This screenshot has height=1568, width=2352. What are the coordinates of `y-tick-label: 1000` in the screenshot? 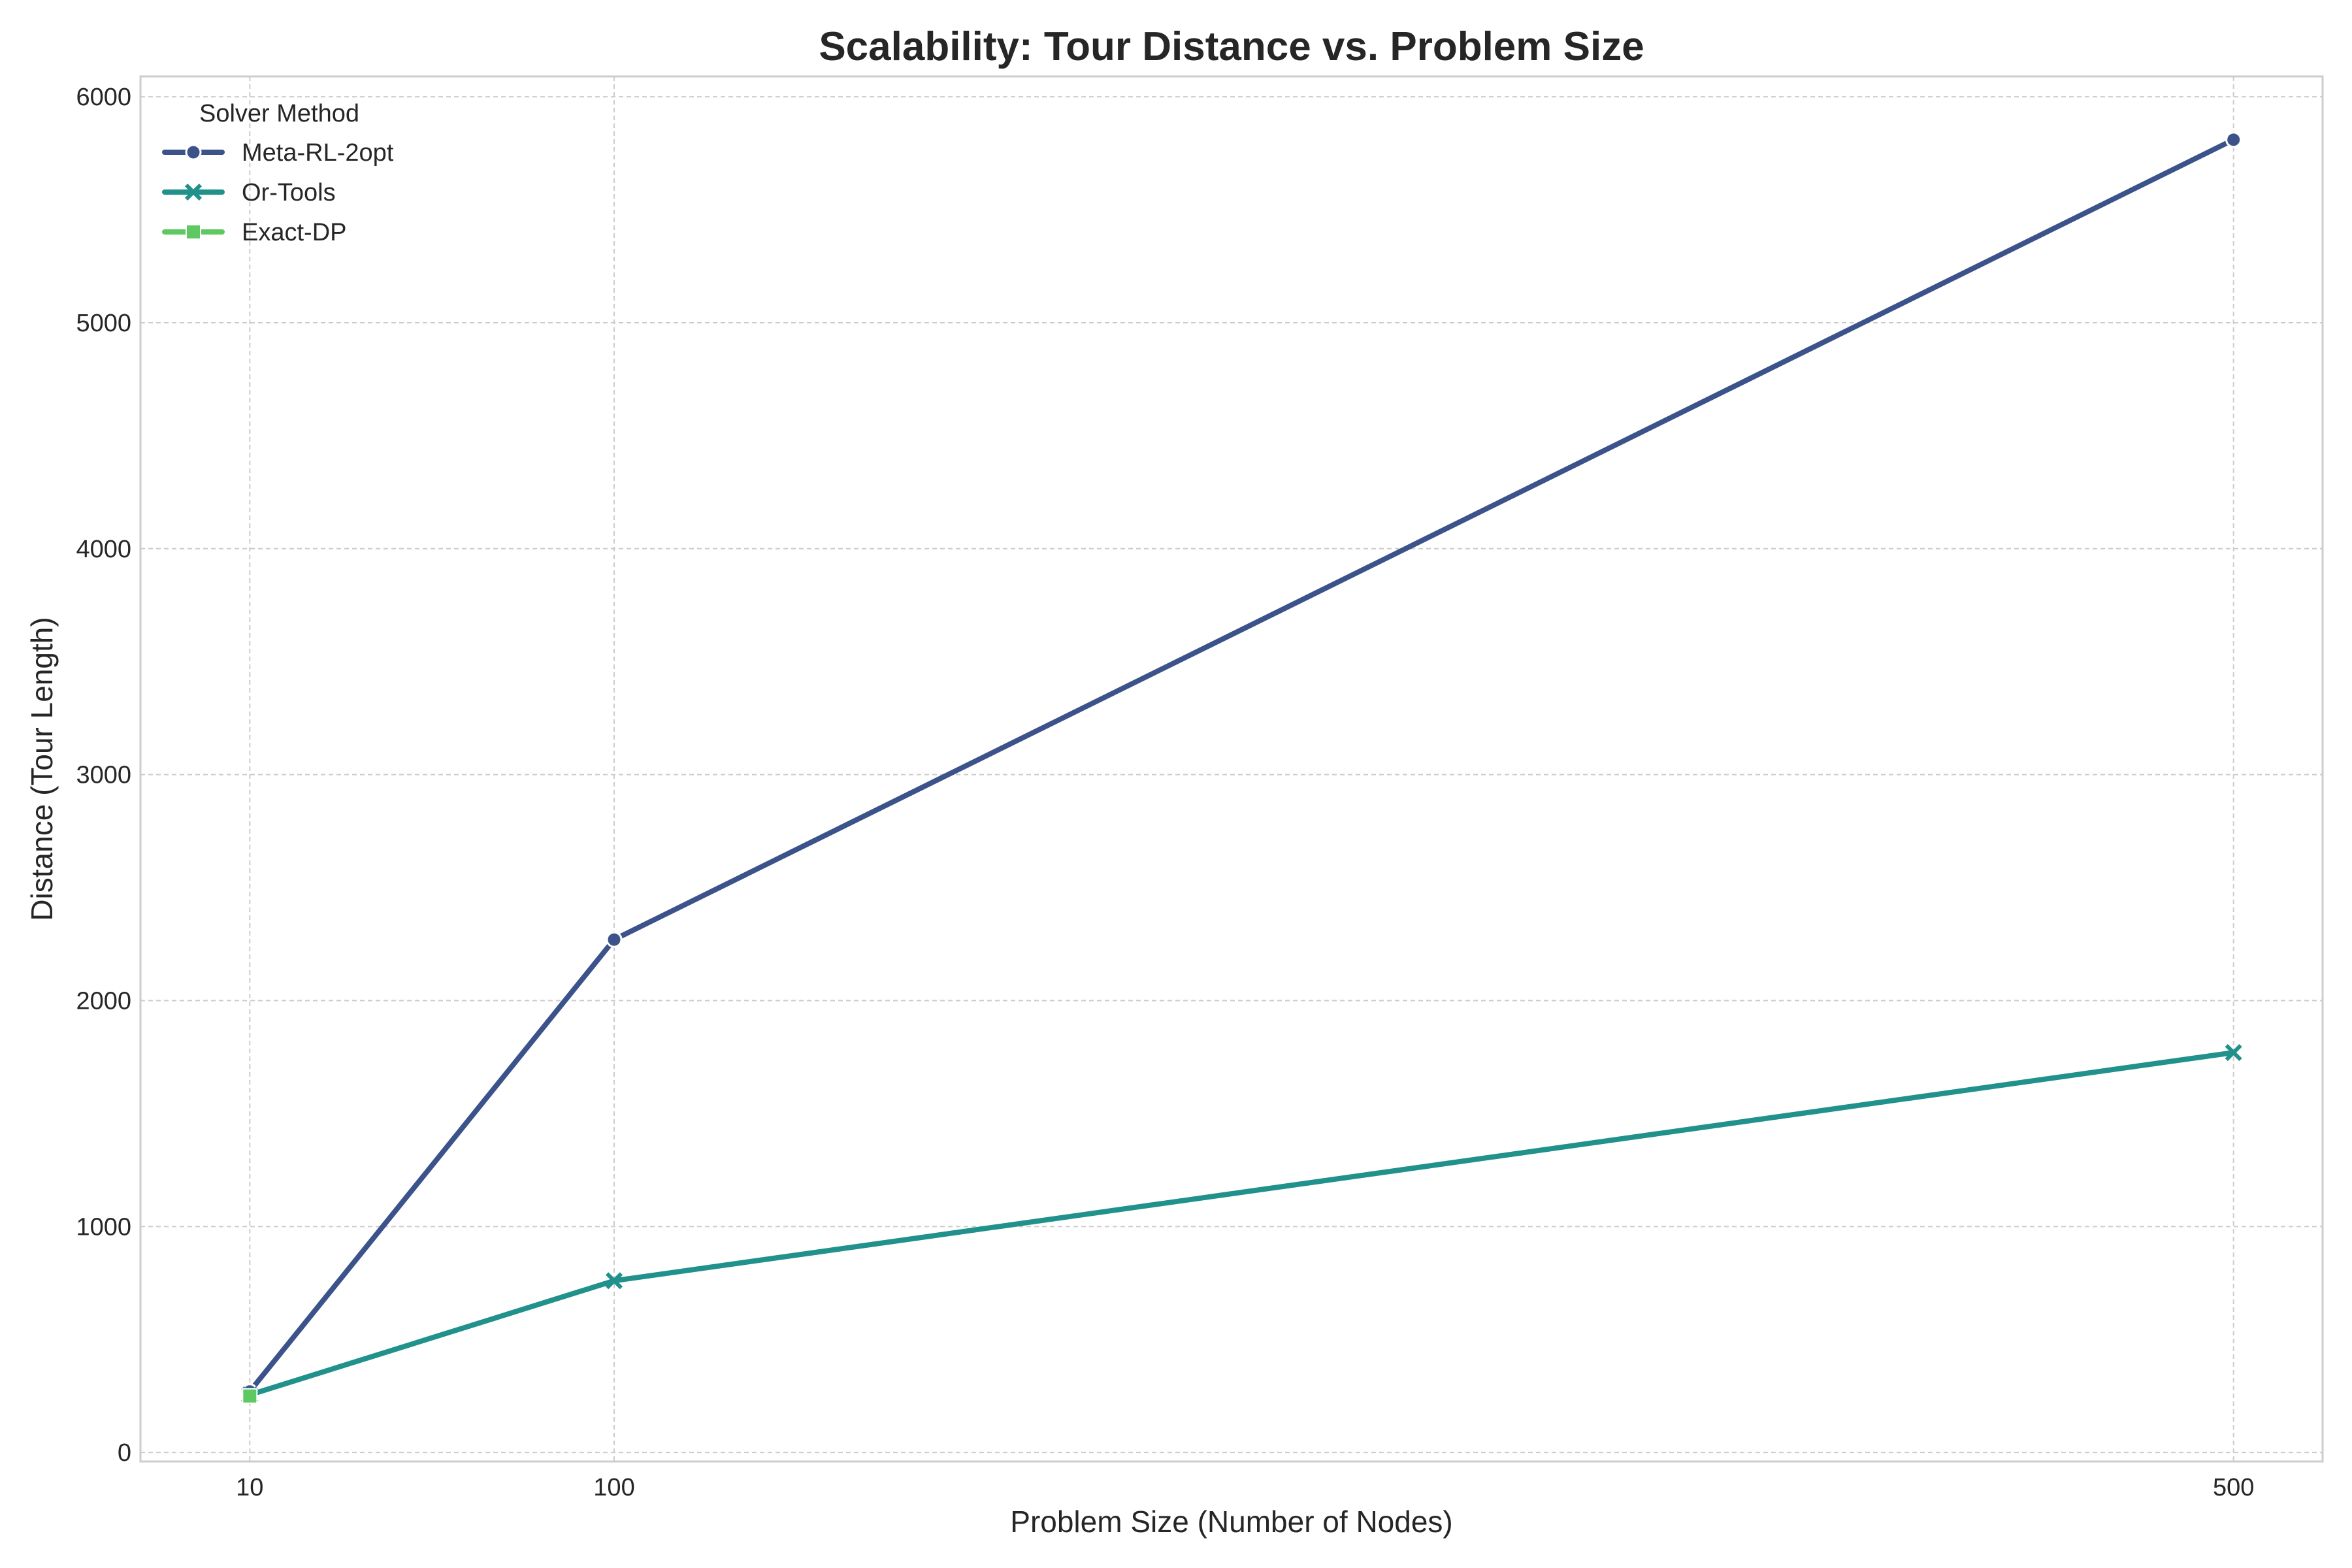 It's located at (103, 1227).